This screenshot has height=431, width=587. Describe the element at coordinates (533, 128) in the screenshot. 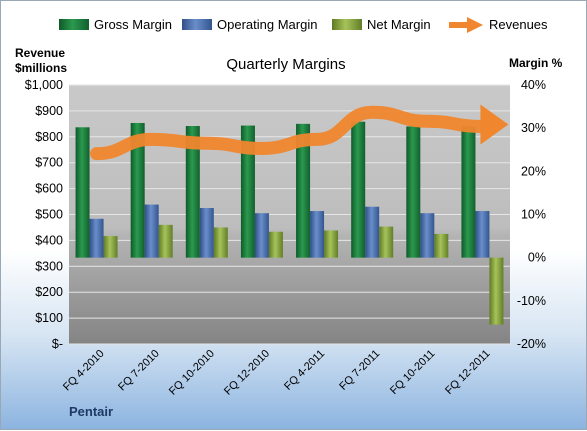

I see `y-right-tick-label: 30%` at that location.